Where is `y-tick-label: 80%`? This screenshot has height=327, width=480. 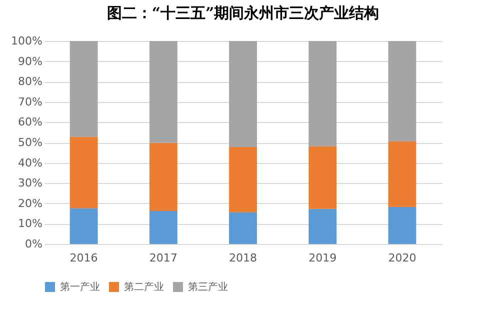
y-tick-label: 80% is located at coordinates (30, 81).